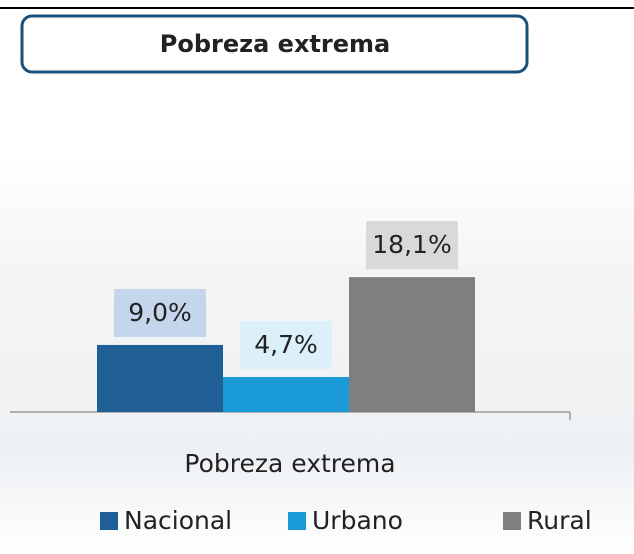 This screenshot has height=554, width=634. I want to click on chart-title: Pobreza extrema, so click(275, 44).